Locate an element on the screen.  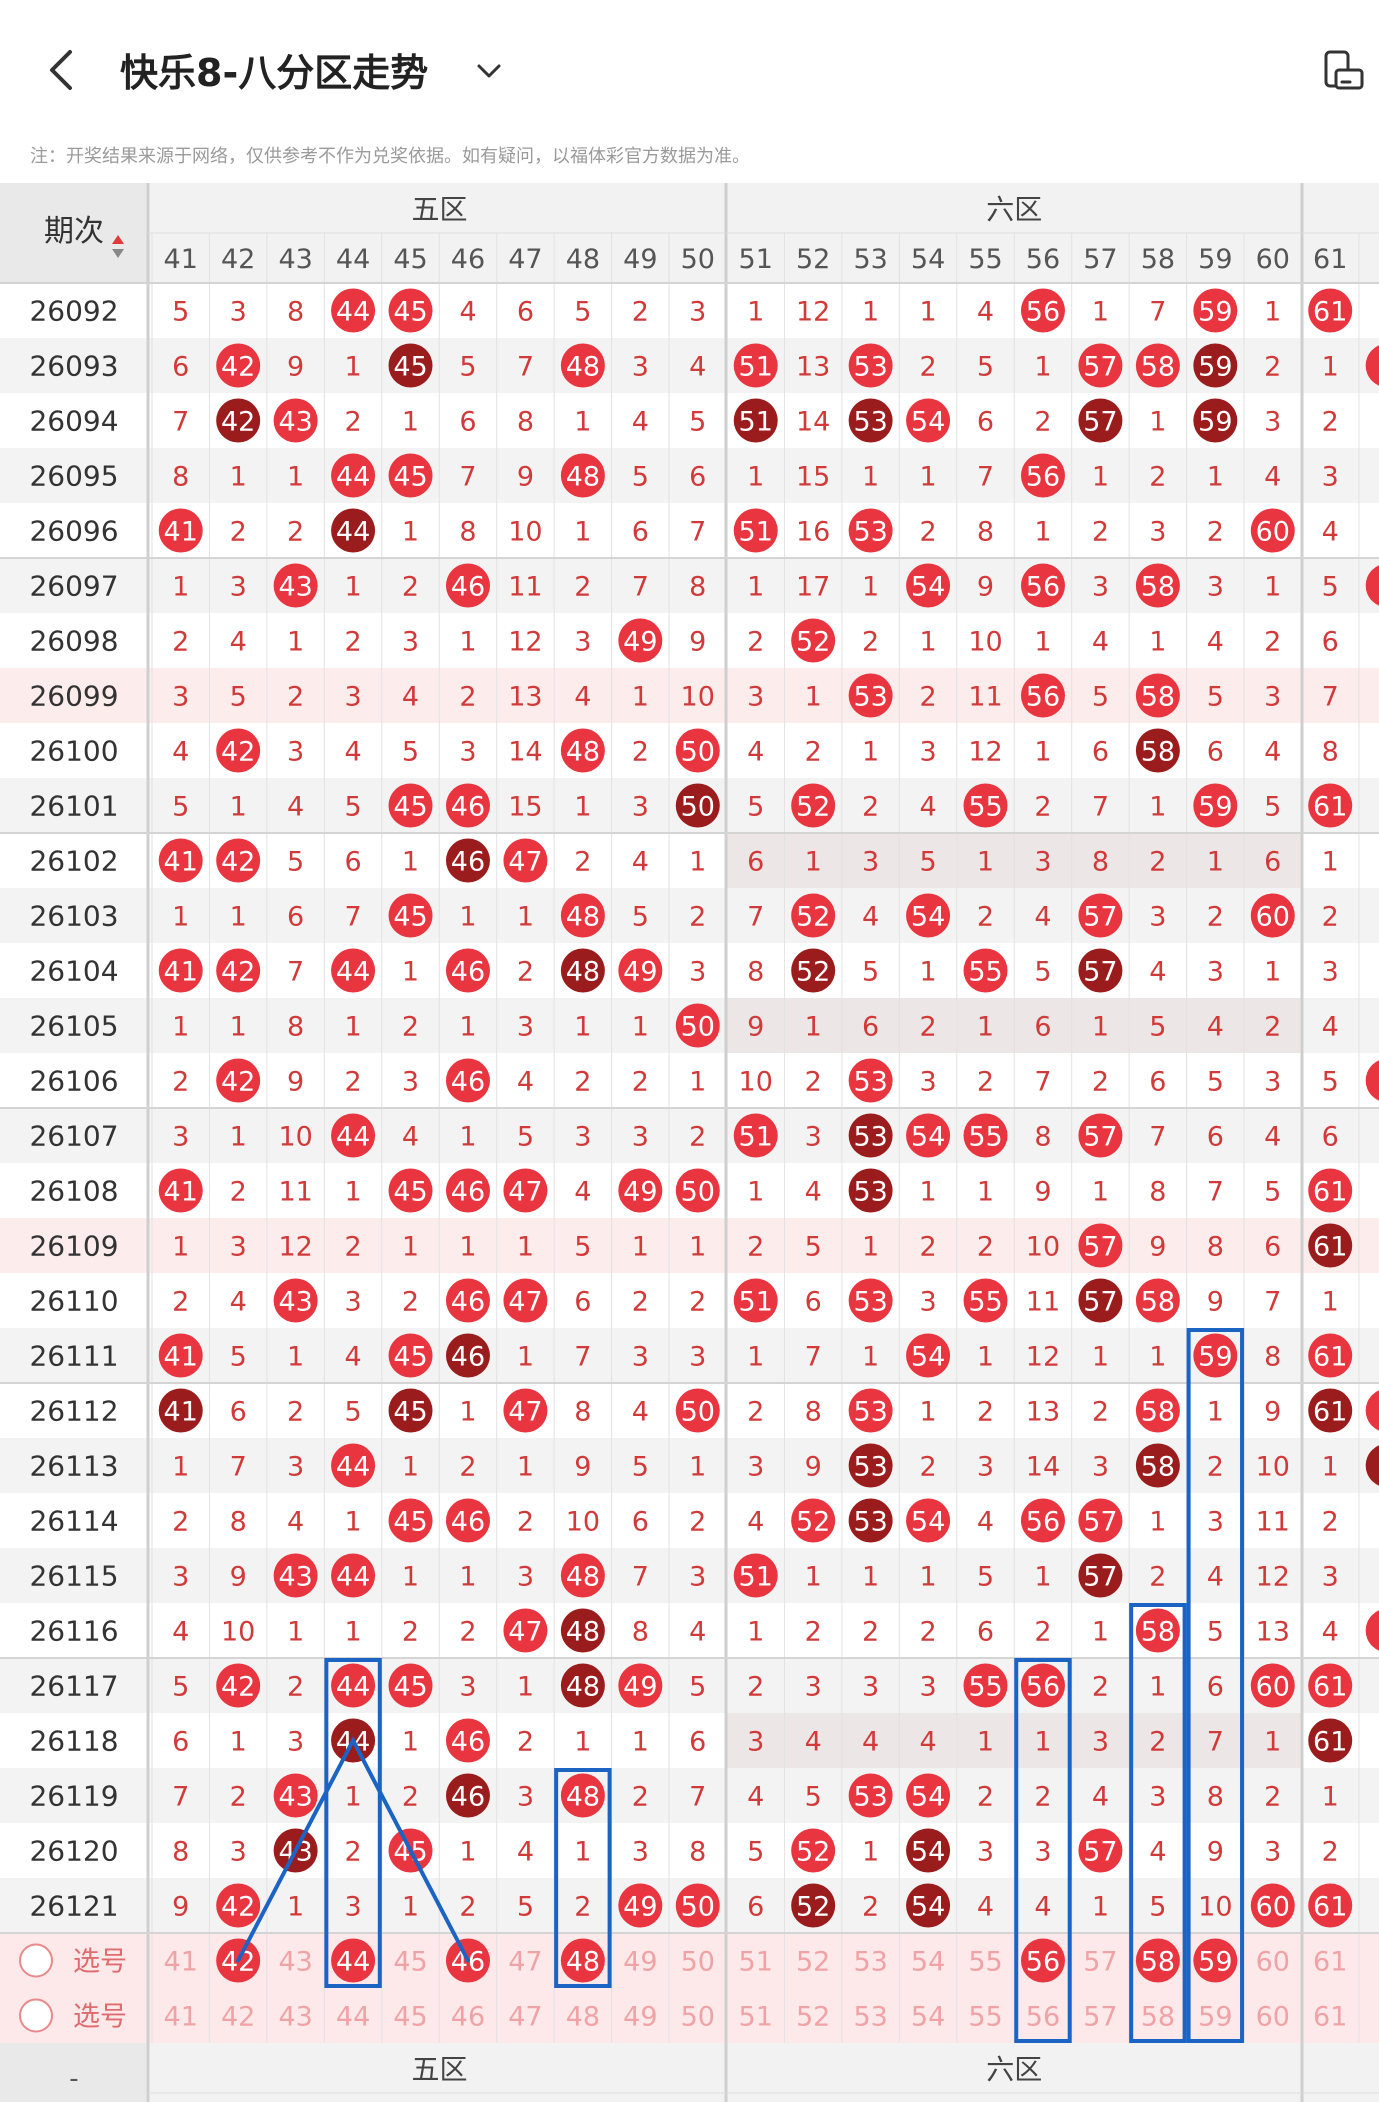
ball-number: 42 is located at coordinates (238, 422).